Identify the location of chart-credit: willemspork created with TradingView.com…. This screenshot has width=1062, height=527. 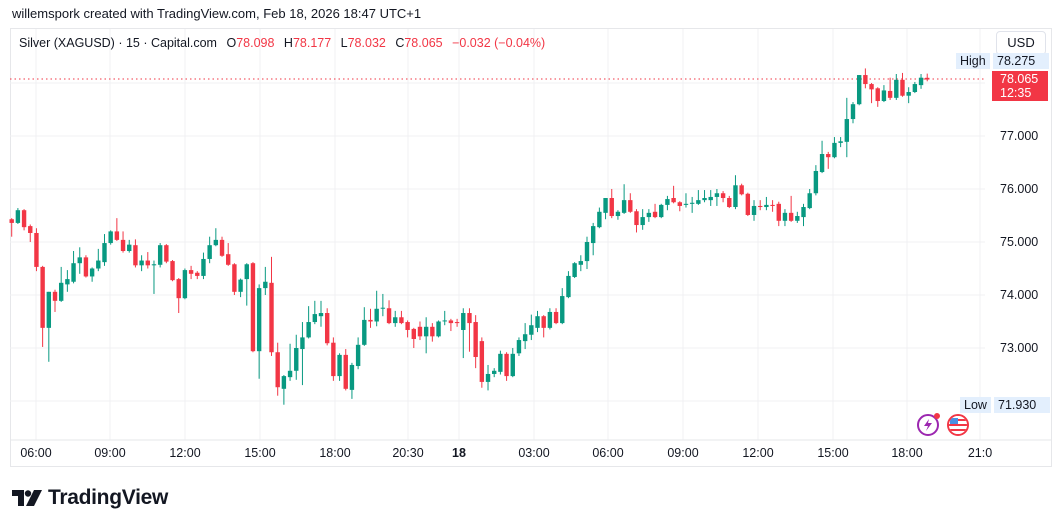
(217, 13).